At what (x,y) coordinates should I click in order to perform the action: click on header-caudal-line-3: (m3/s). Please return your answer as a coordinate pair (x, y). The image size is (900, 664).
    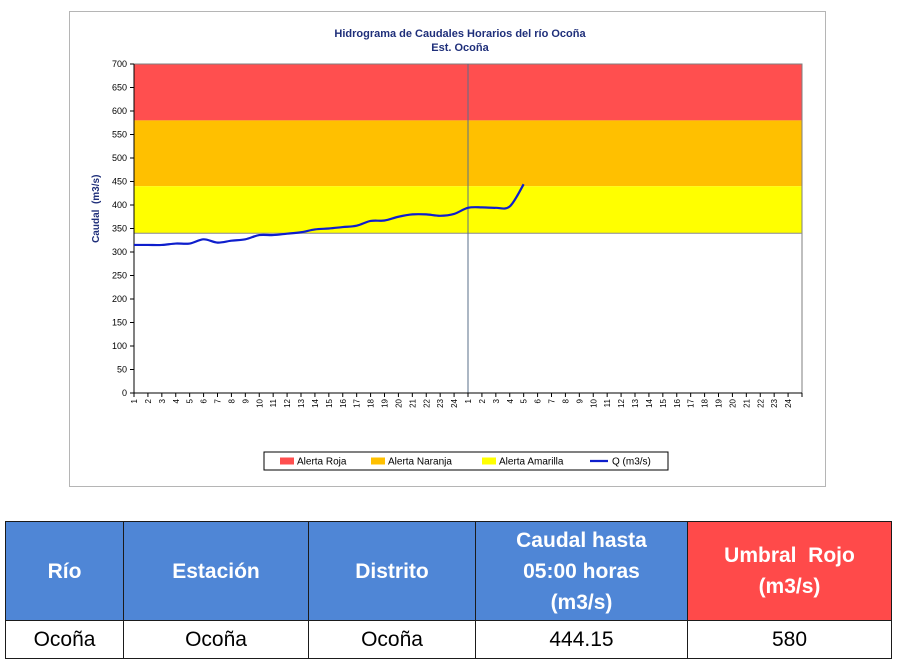
    Looking at the image, I should click on (581, 602).